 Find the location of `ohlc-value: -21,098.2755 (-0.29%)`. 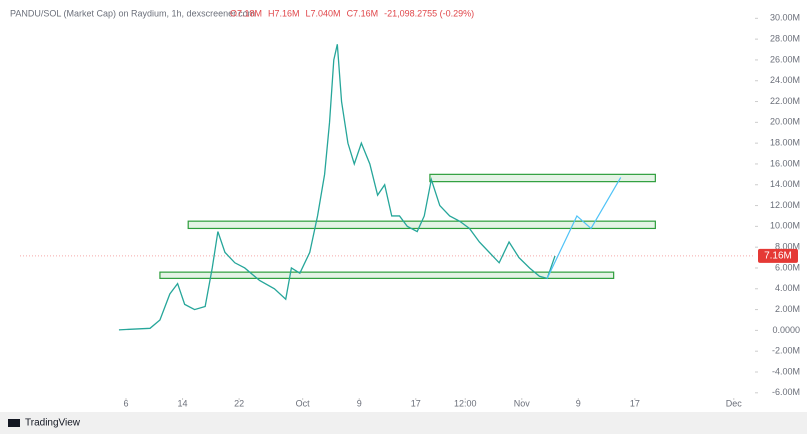

ohlc-value: -21,098.2755 (-0.29%) is located at coordinates (429, 13).